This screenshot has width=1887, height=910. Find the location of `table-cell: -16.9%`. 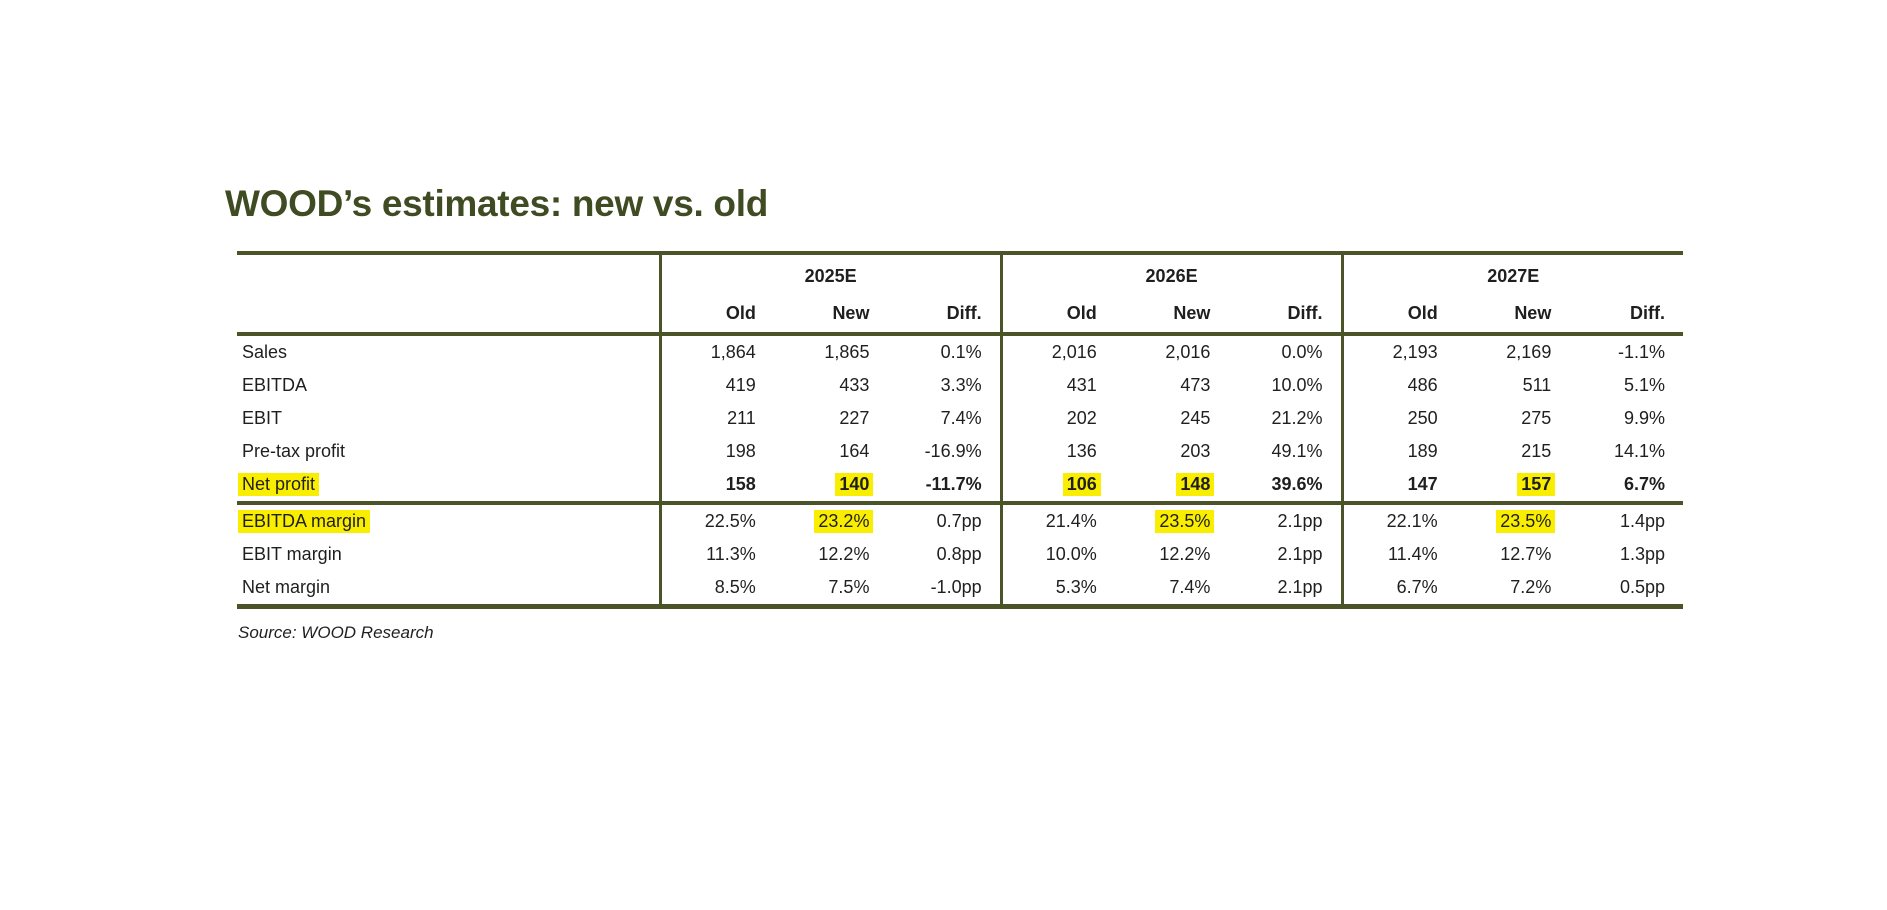

table-cell: -16.9% is located at coordinates (944, 451).